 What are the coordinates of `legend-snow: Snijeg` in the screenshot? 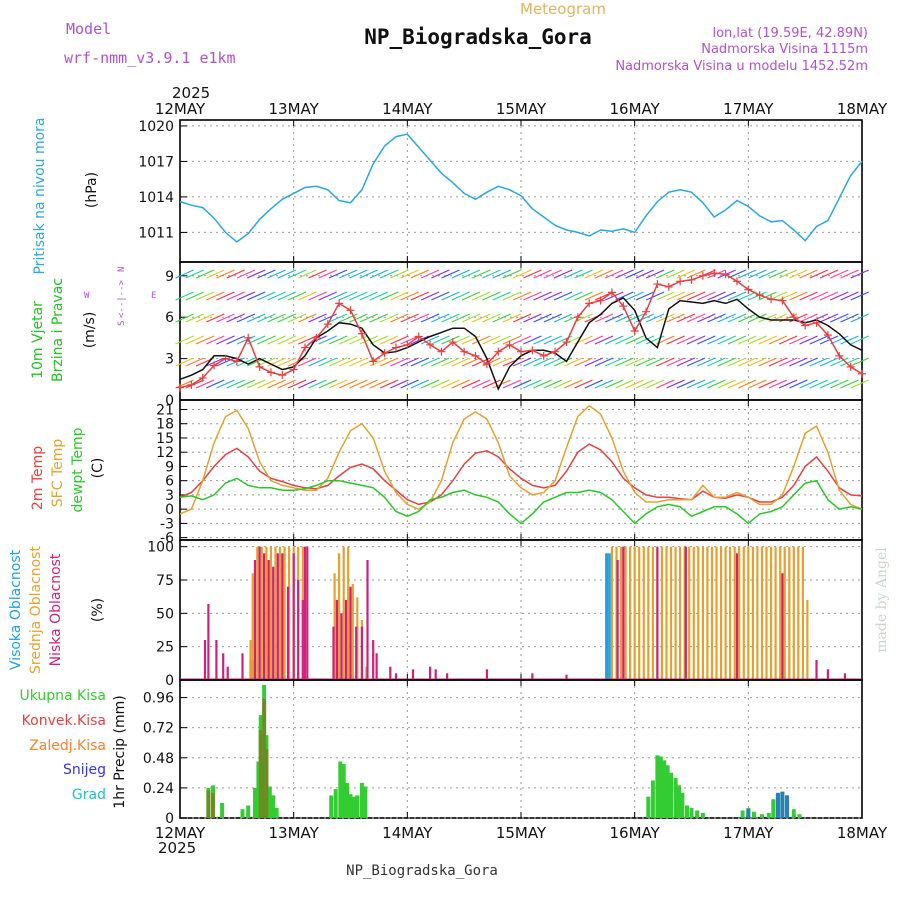 It's located at (84, 770).